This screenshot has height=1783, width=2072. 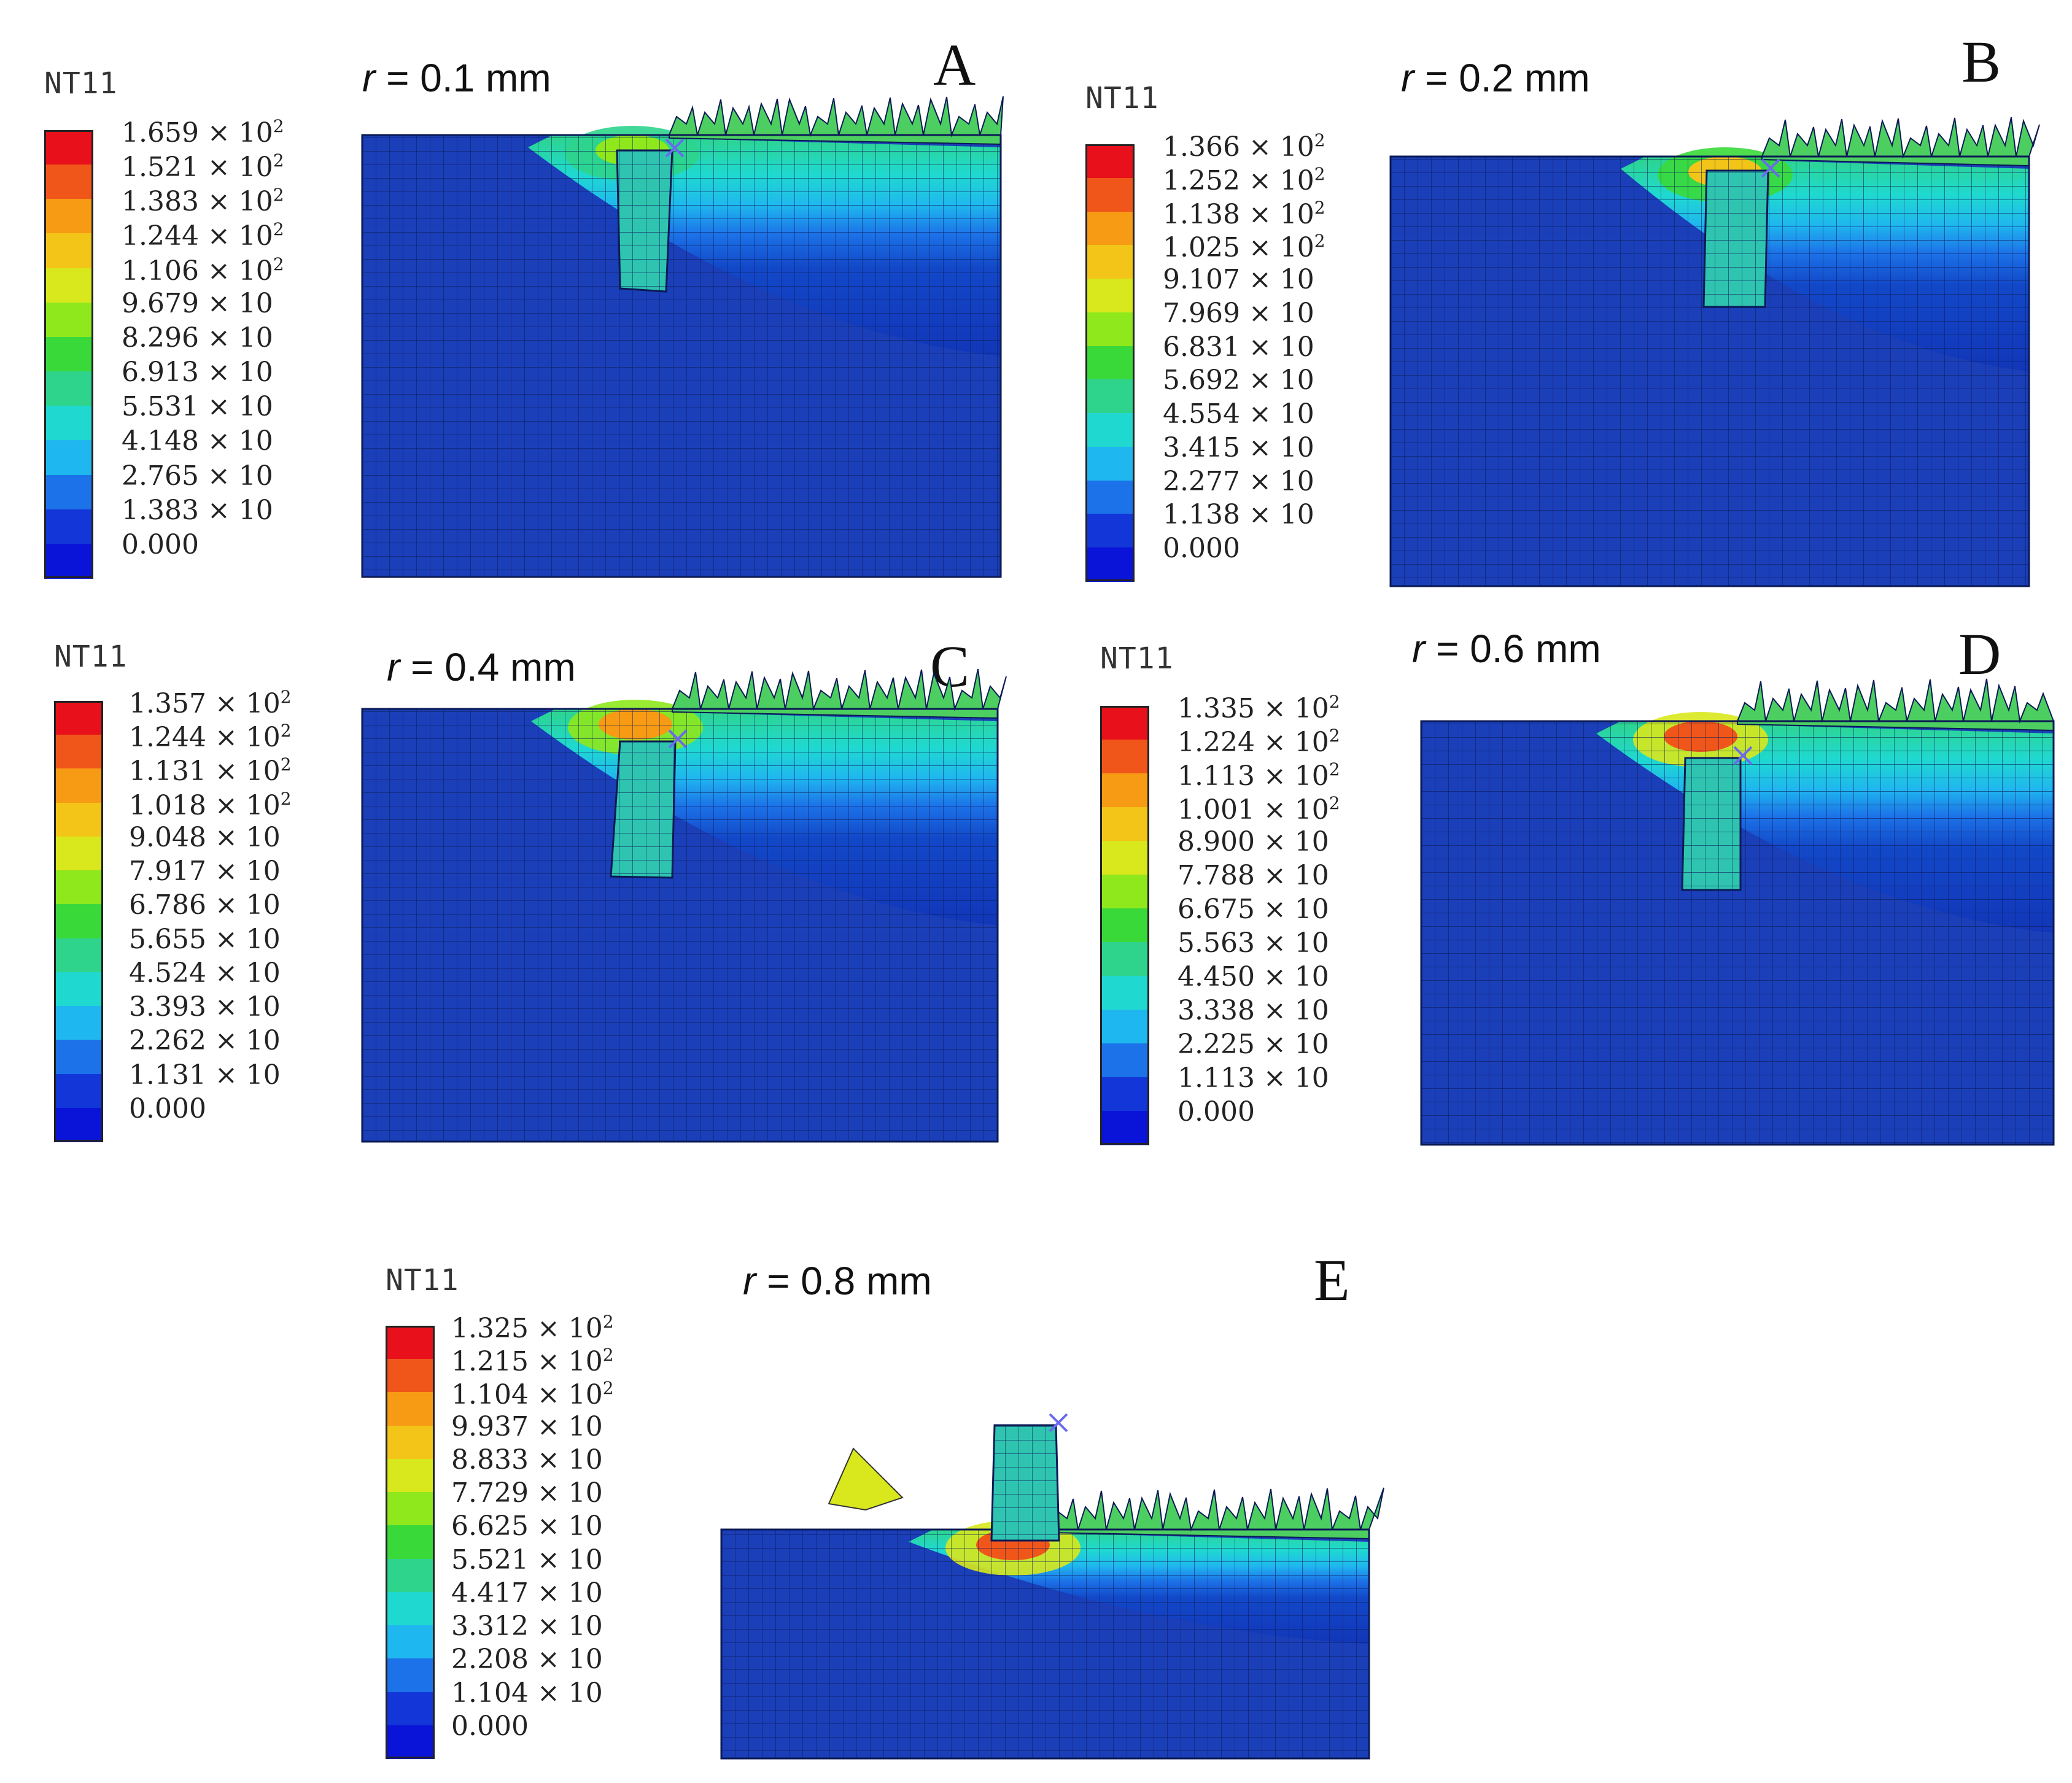 I want to click on radius-value: = 0.2 mm, so click(x=1502, y=78).